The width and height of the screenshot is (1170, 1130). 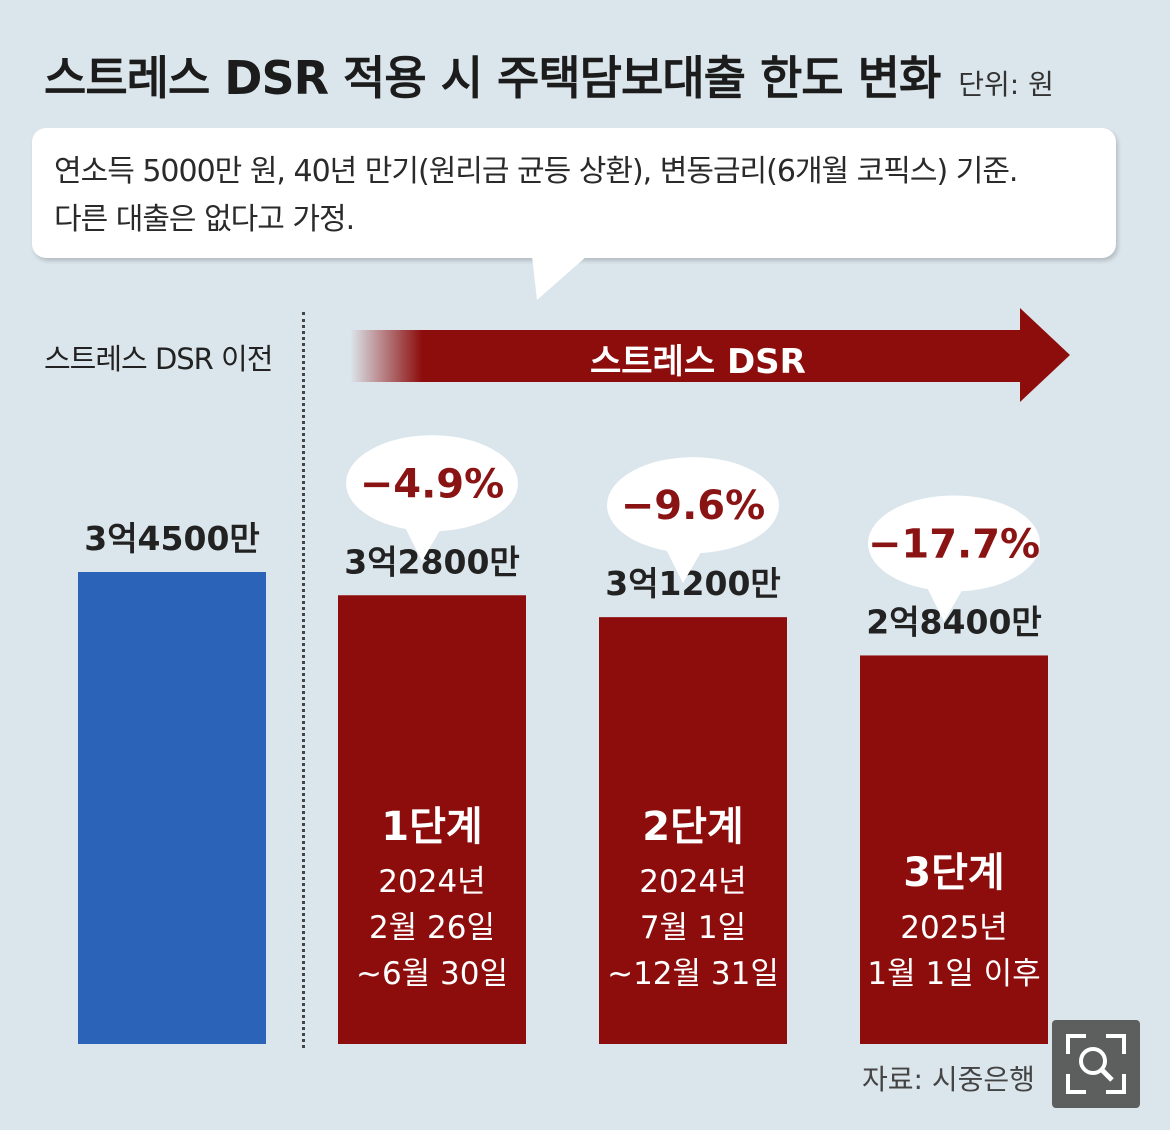 I want to click on title-row: 스트레스 DSR 적용 시 주택담보대출 한도 변화 단위: 원, so click(x=549, y=75).